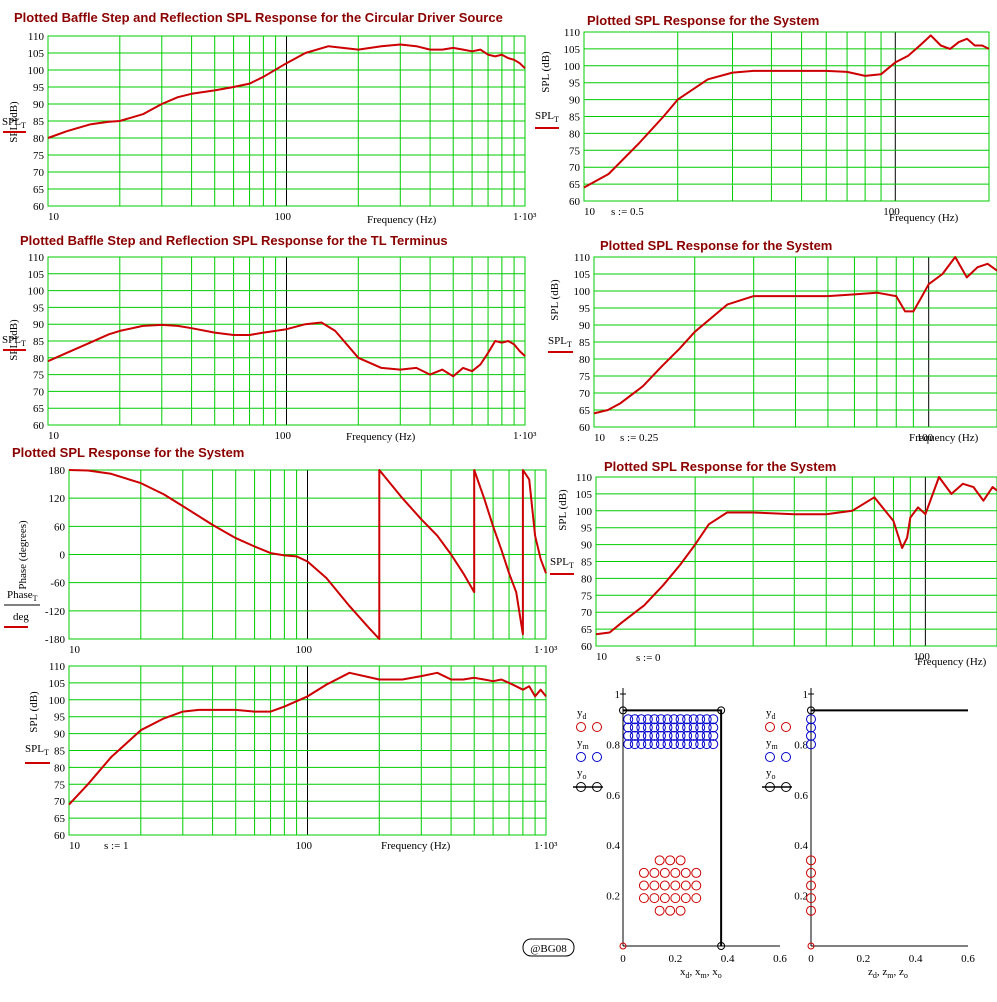 The width and height of the screenshot is (997, 1002). I want to click on svg-text: yd, so click(771, 714).